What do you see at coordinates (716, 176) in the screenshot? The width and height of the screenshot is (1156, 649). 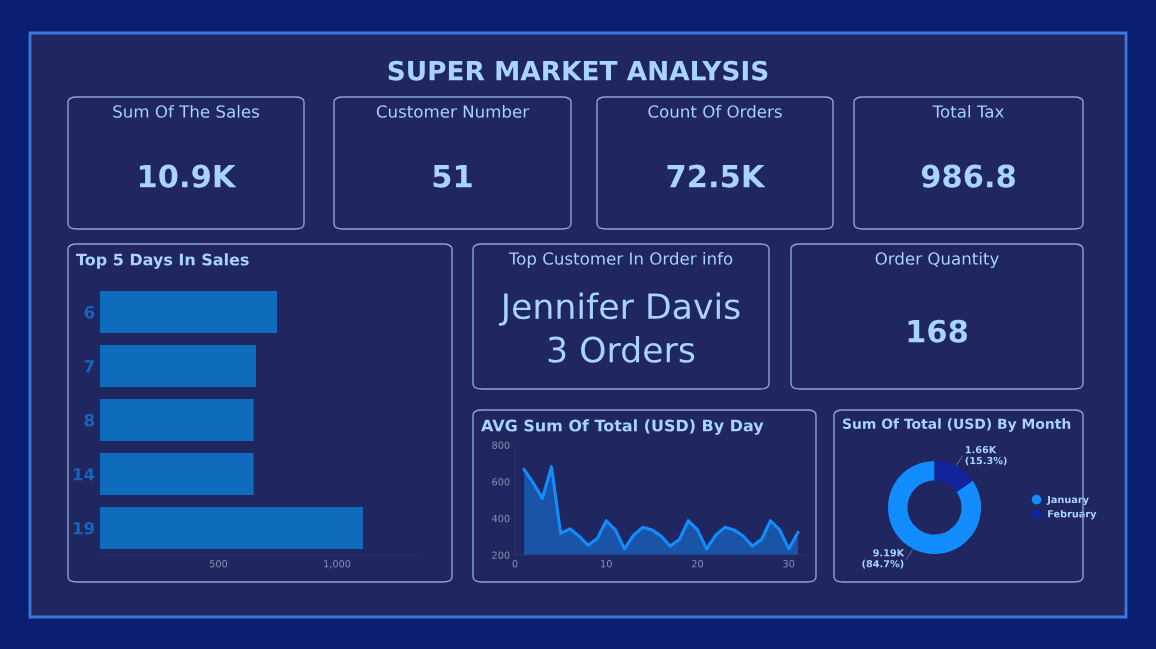 I see `text: 72.5K` at bounding box center [716, 176].